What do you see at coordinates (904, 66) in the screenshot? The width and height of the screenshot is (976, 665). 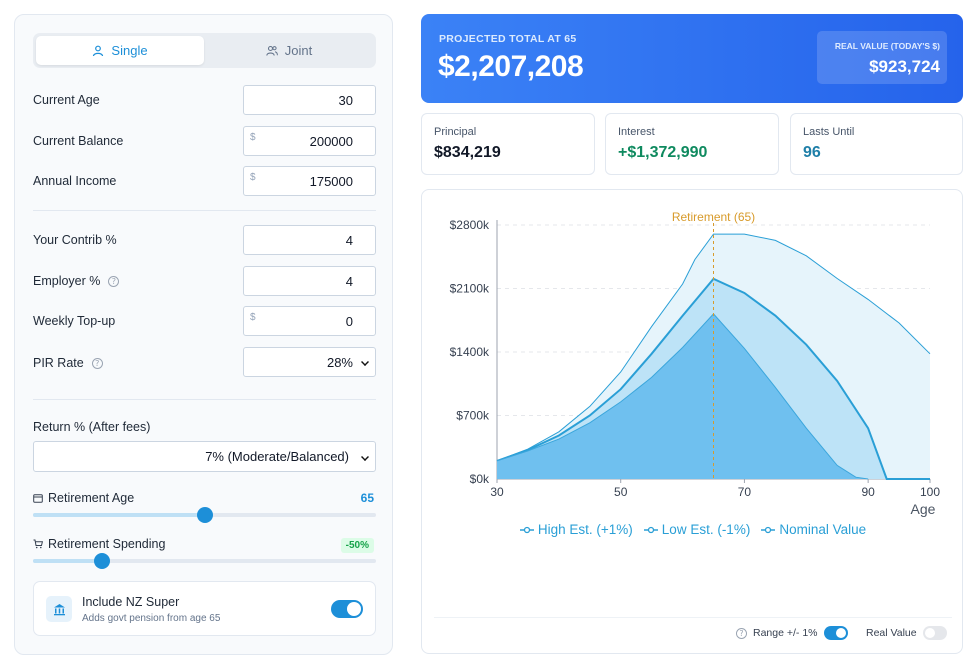 I see `real-value-amount: $923,724` at bounding box center [904, 66].